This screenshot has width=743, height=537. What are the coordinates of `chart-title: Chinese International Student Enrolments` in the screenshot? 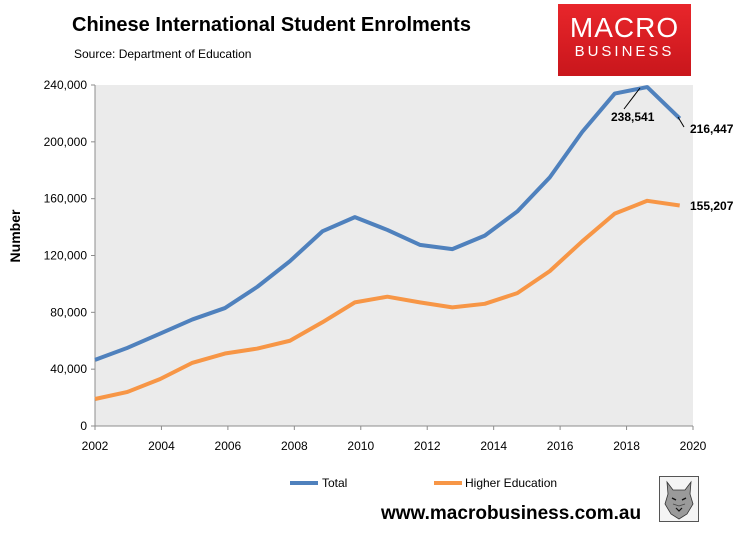 It's located at (271, 25).